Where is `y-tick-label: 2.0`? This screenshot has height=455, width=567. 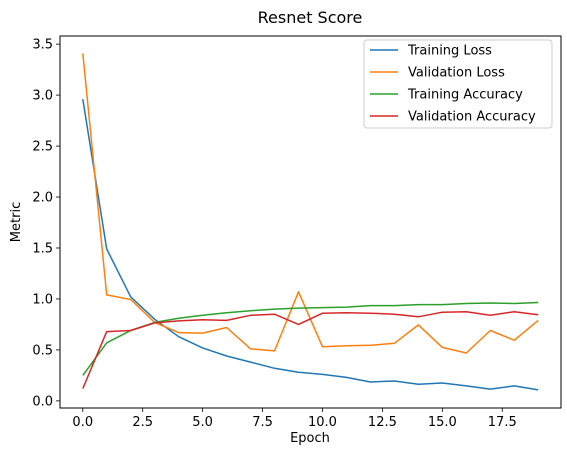 y-tick-label: 2.0 is located at coordinates (42, 198).